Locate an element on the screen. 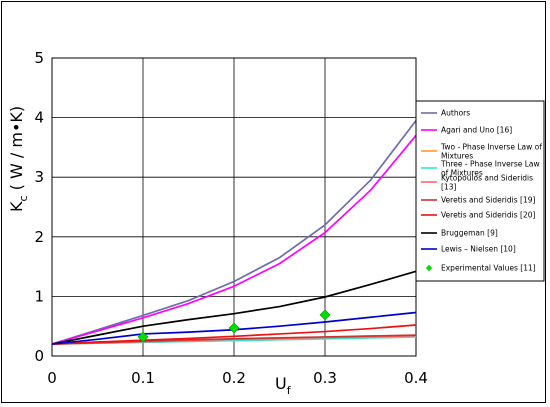  legend-label-3: Three - Phase Inverse Law is located at coordinates (490, 164).